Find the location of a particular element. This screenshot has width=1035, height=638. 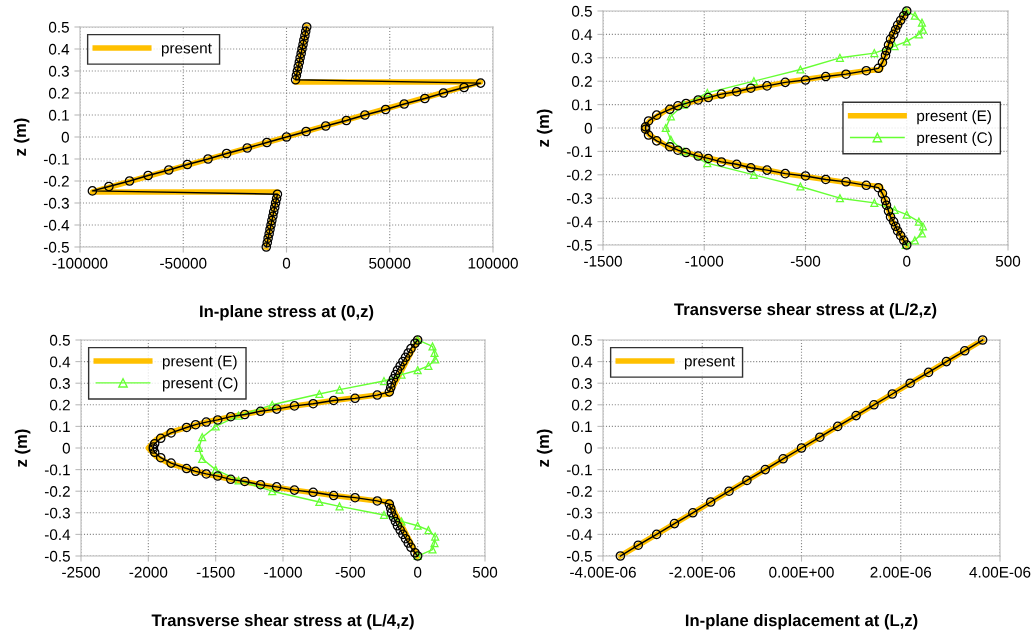

x-axis-title: In-plane displacement at (L,z) is located at coordinates (801, 621).